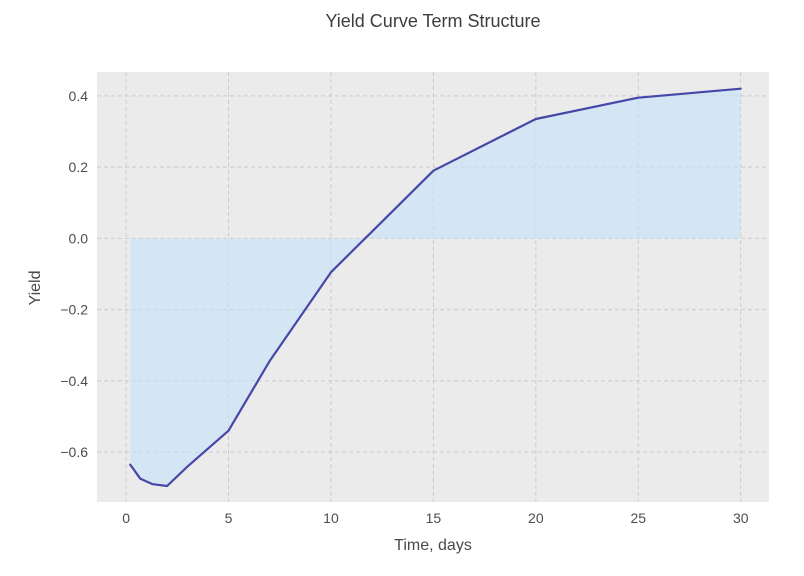  I want to click on x-tick-label: 5, so click(229, 518).